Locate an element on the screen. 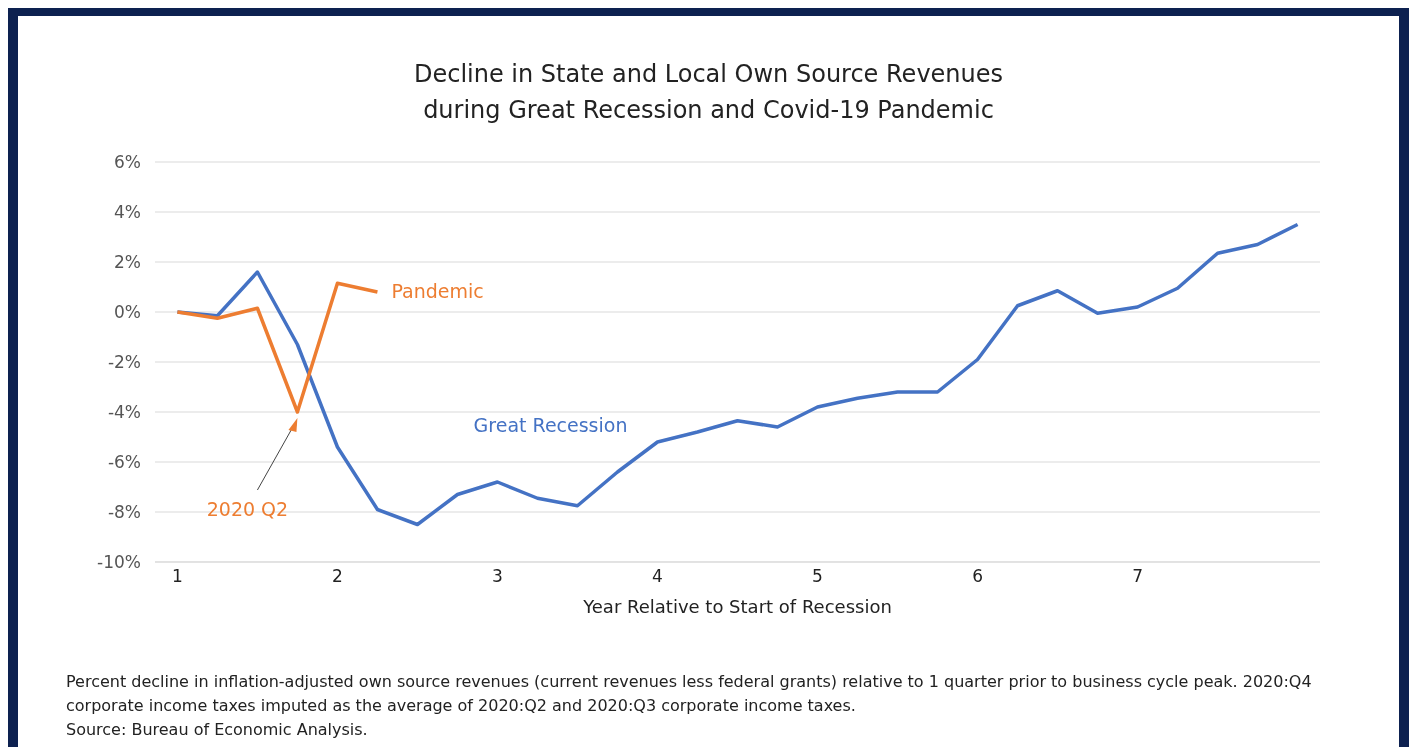 The image size is (1417, 755). y-tick-label: 0% is located at coordinates (127, 312).